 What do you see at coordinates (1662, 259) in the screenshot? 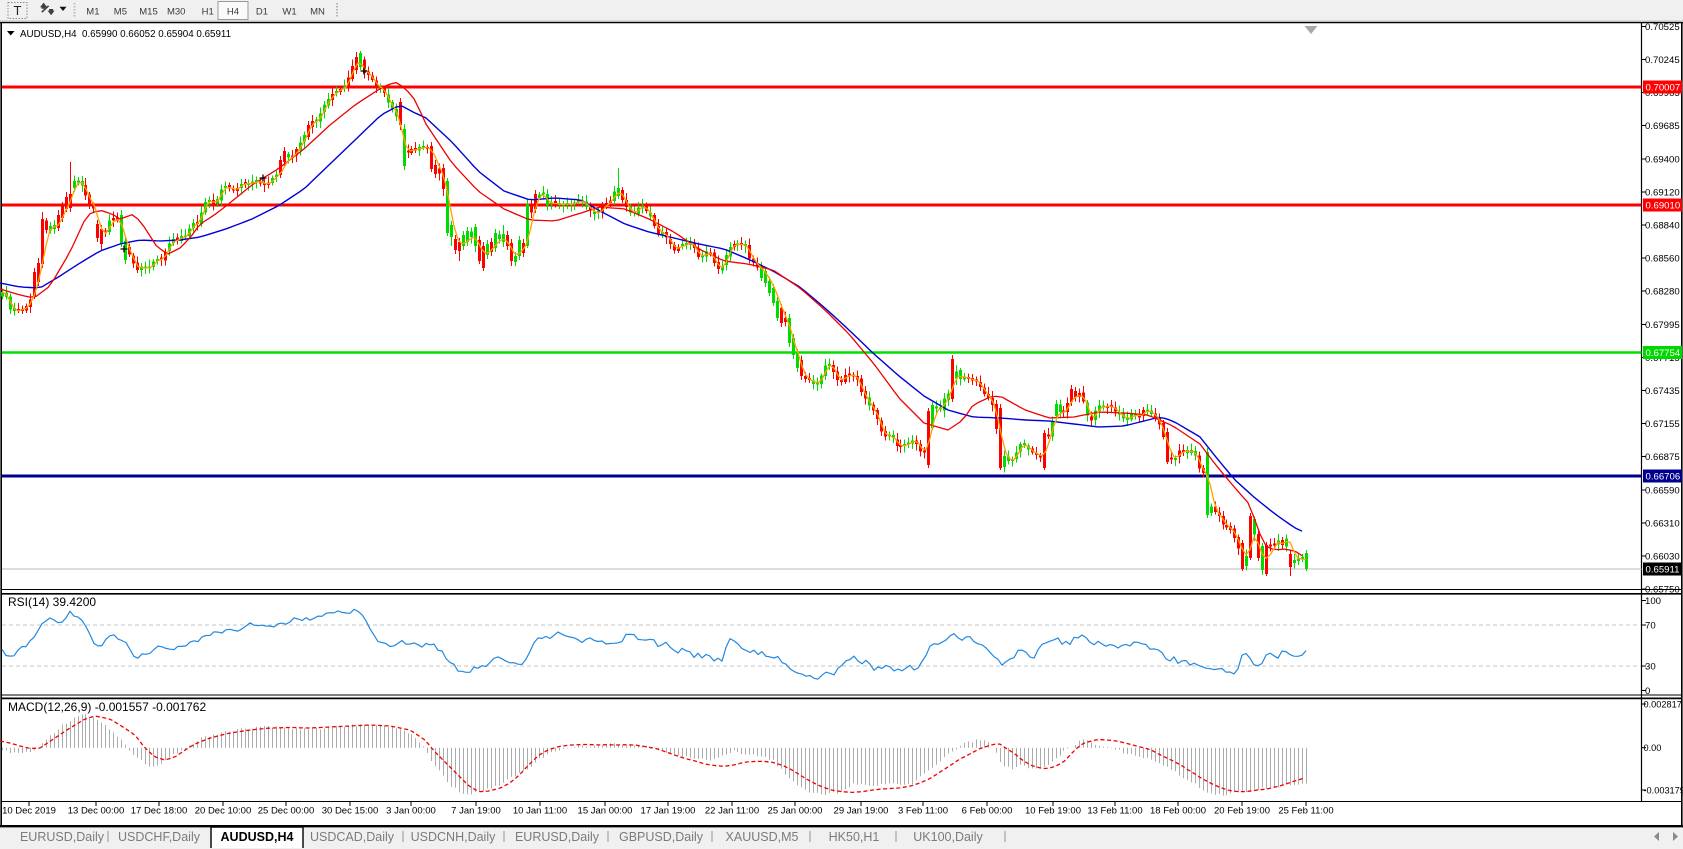
I see `svg-text: 0.68560` at bounding box center [1662, 259].